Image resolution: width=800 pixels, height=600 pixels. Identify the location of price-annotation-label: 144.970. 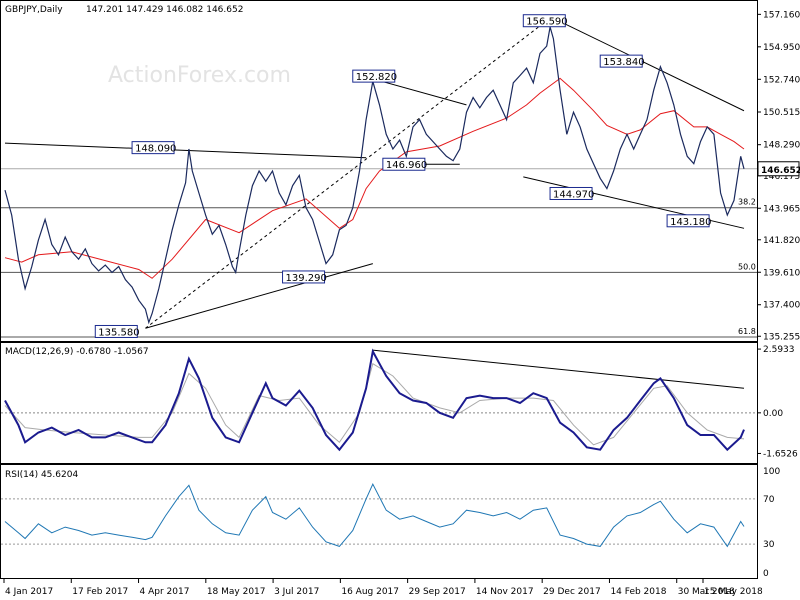
(573, 194).